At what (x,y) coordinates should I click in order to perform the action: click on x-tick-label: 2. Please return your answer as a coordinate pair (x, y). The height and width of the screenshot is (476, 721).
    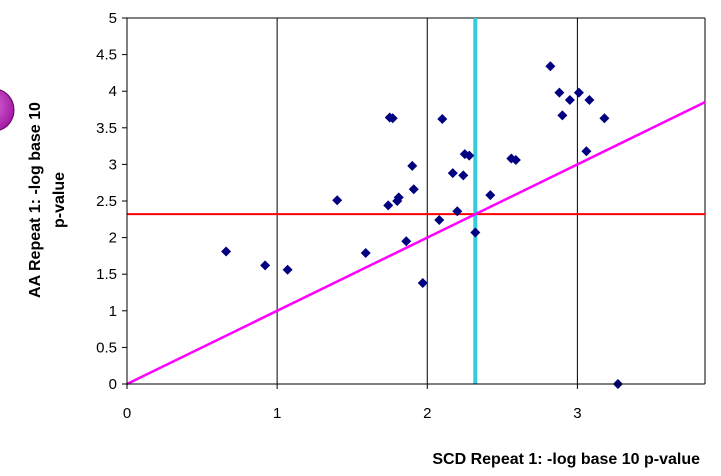
    Looking at the image, I should click on (427, 413).